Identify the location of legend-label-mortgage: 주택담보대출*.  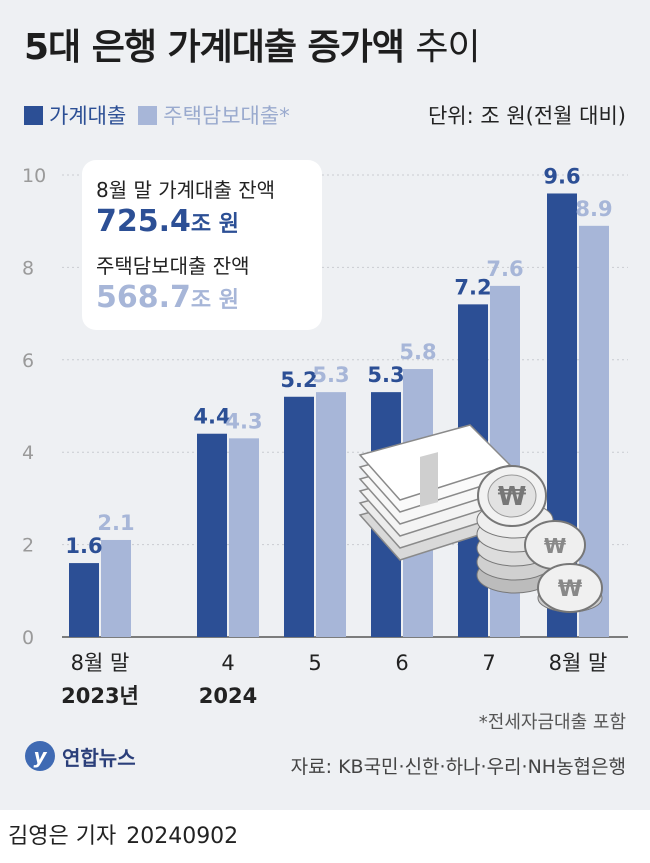
(226, 116).